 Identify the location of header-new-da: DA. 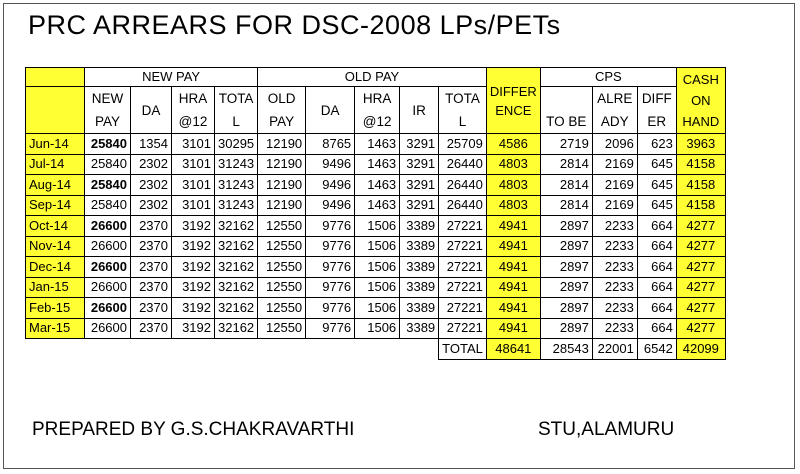
(151, 110).